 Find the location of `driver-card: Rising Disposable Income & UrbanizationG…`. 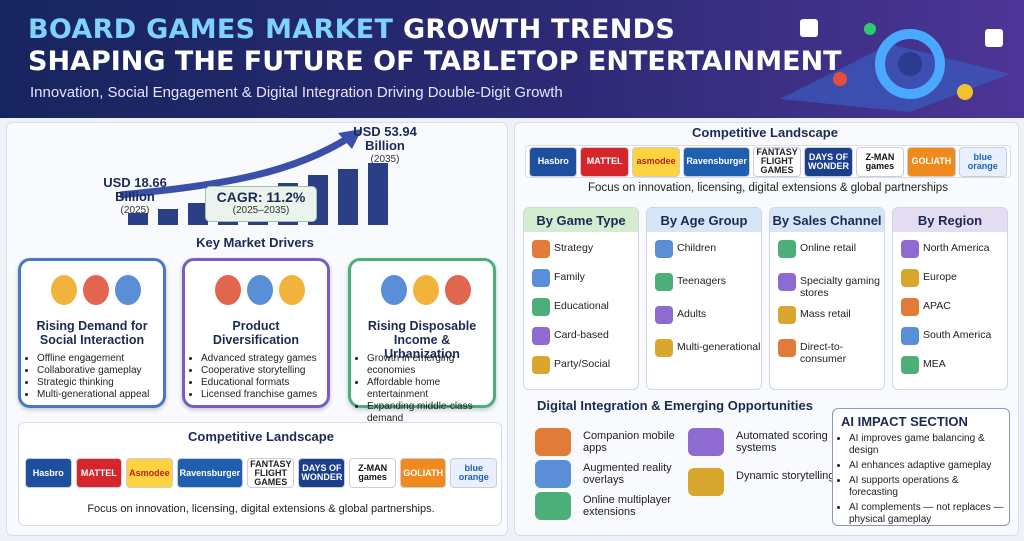

driver-card: Rising Disposable Income & UrbanizationG… is located at coordinates (422, 341).